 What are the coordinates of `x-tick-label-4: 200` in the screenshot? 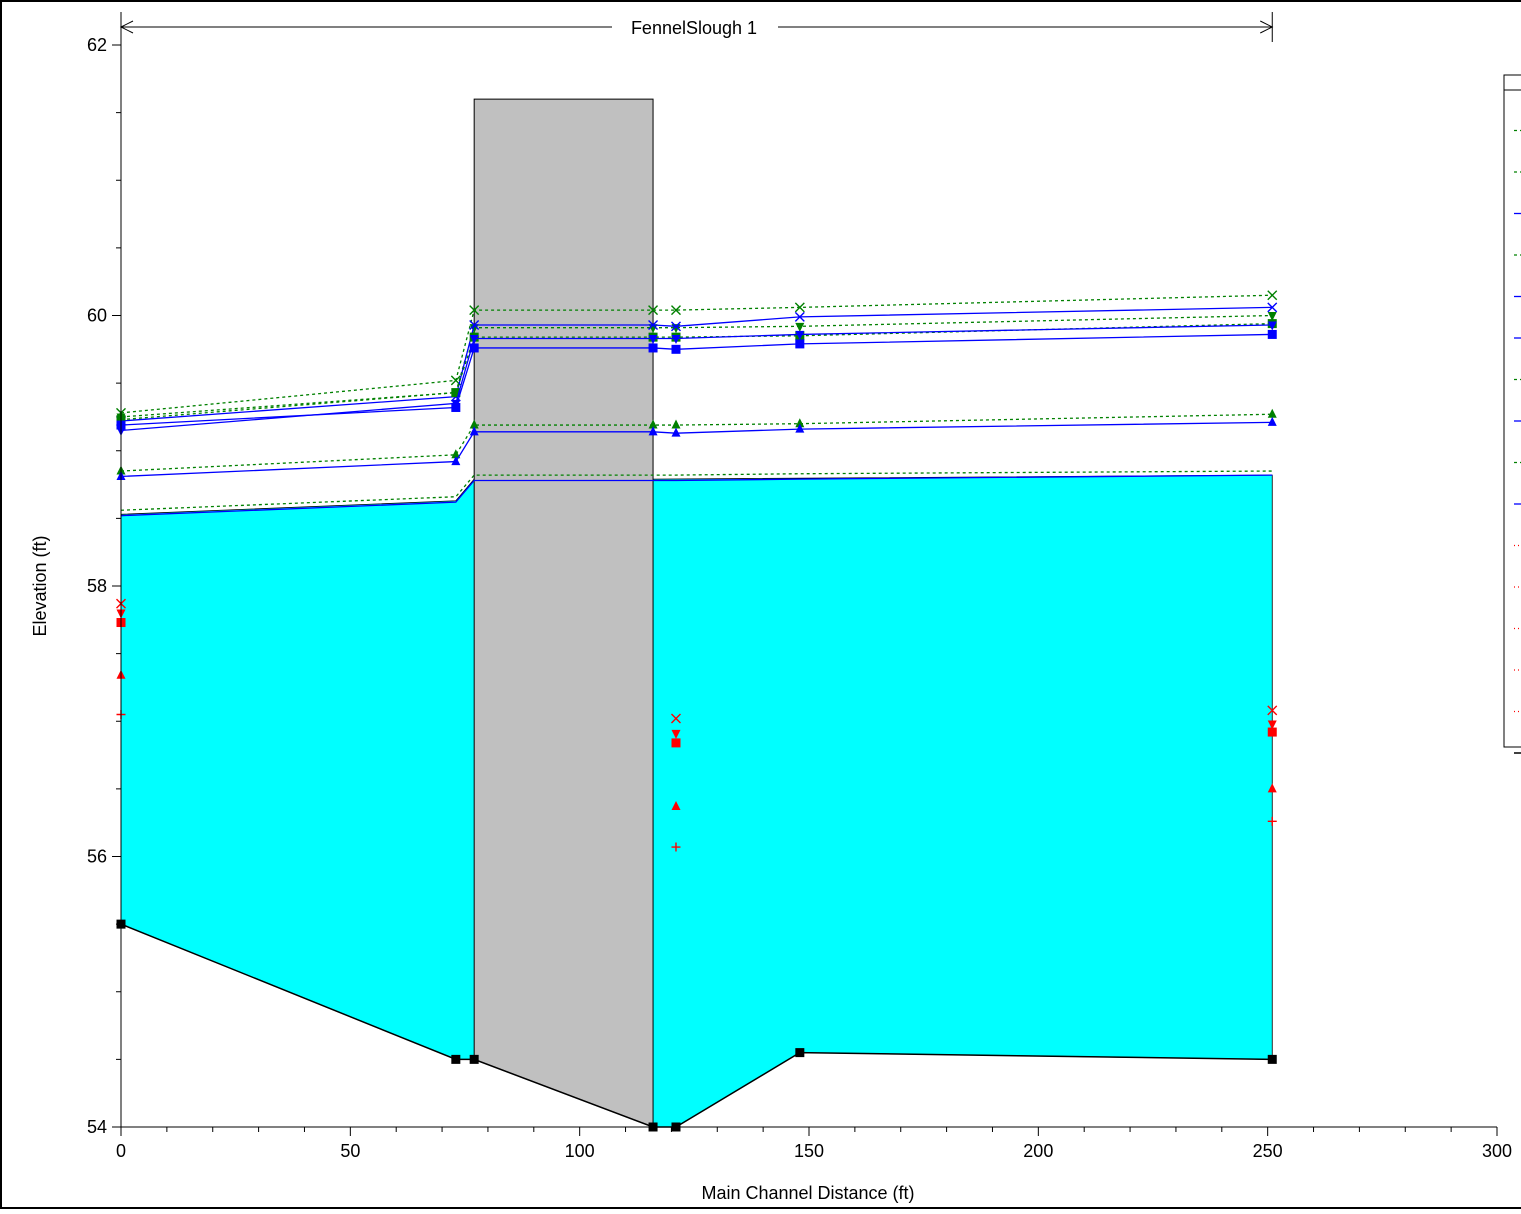 It's located at (1038, 1151).